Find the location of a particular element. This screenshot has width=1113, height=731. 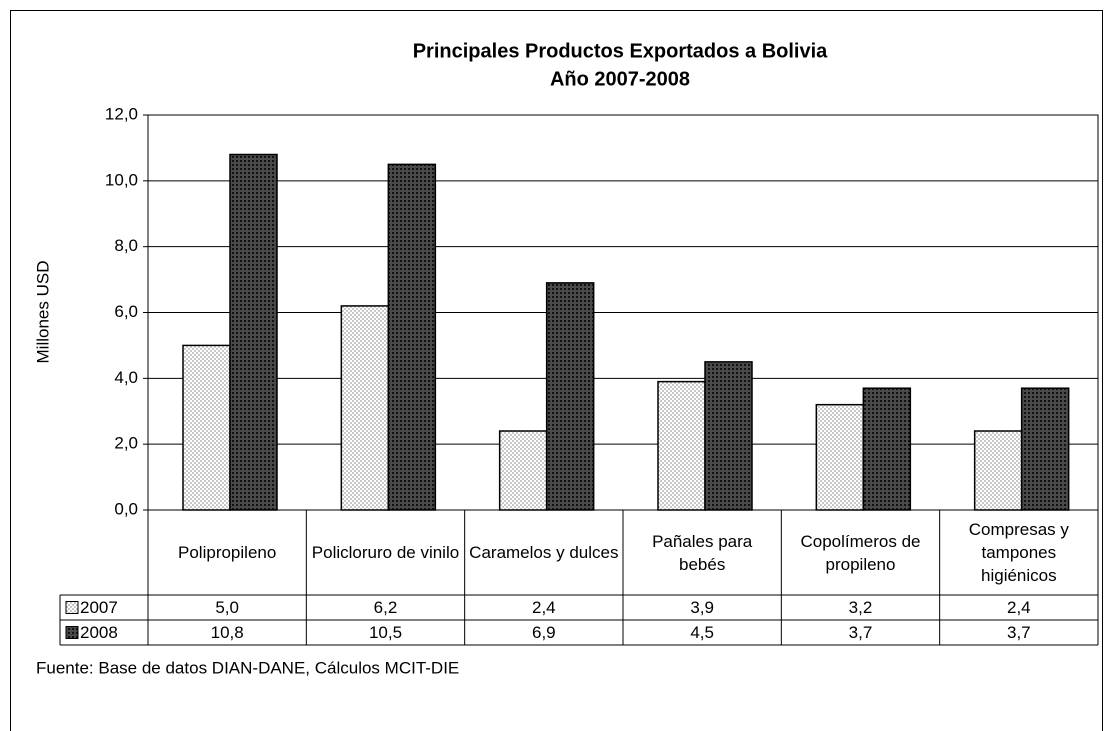

y-tick-label: 8,0 is located at coordinates (126, 245).